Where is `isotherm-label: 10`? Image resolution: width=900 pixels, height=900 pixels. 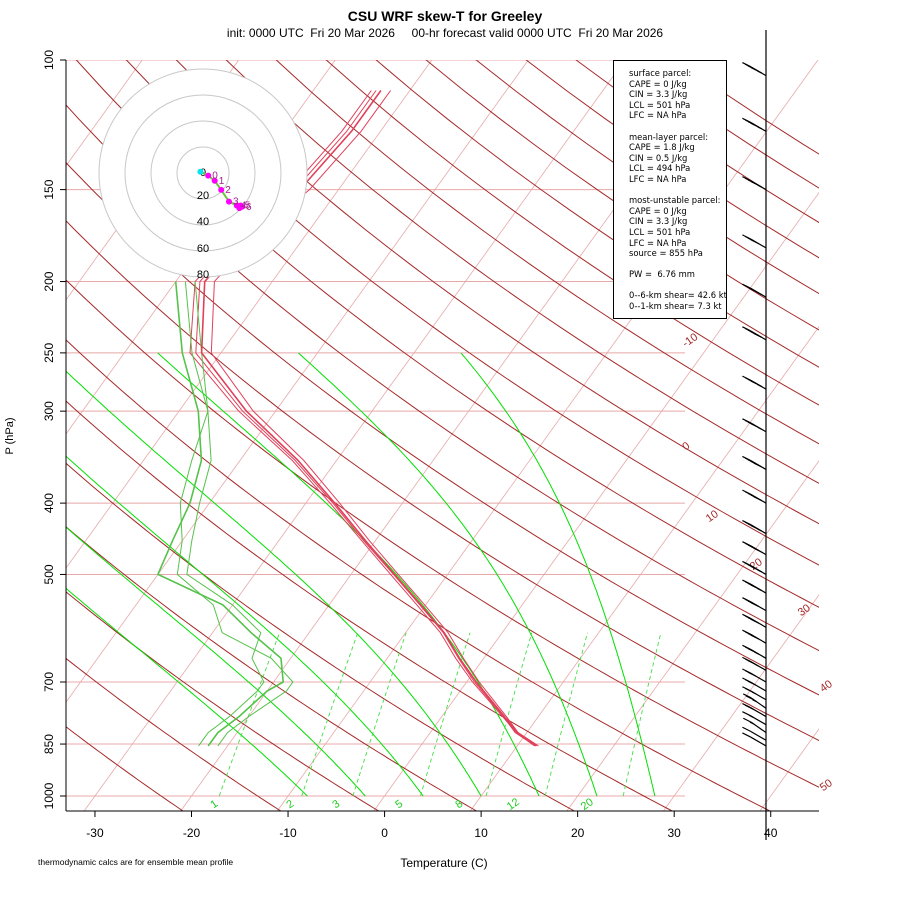 isotherm-label: 10 is located at coordinates (712, 516).